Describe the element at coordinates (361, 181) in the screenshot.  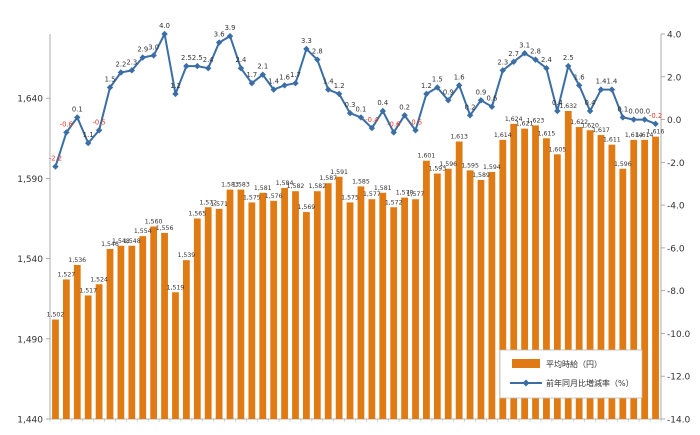
I see `bar-data-label: 1,585` at that location.